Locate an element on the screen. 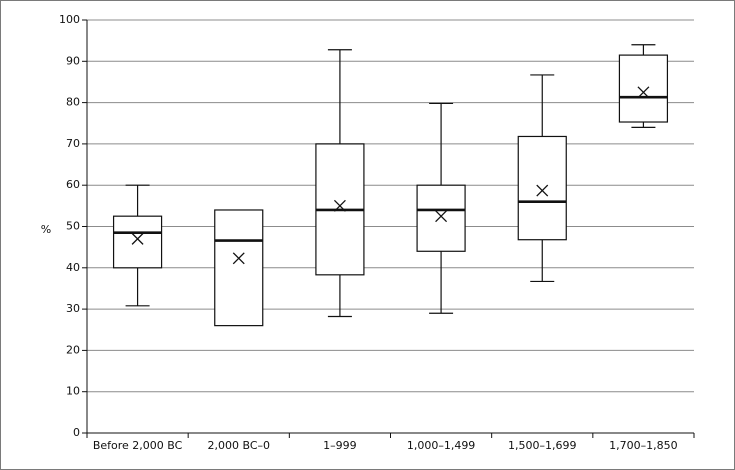  y-tick-label: 20 is located at coordinates (73, 349).